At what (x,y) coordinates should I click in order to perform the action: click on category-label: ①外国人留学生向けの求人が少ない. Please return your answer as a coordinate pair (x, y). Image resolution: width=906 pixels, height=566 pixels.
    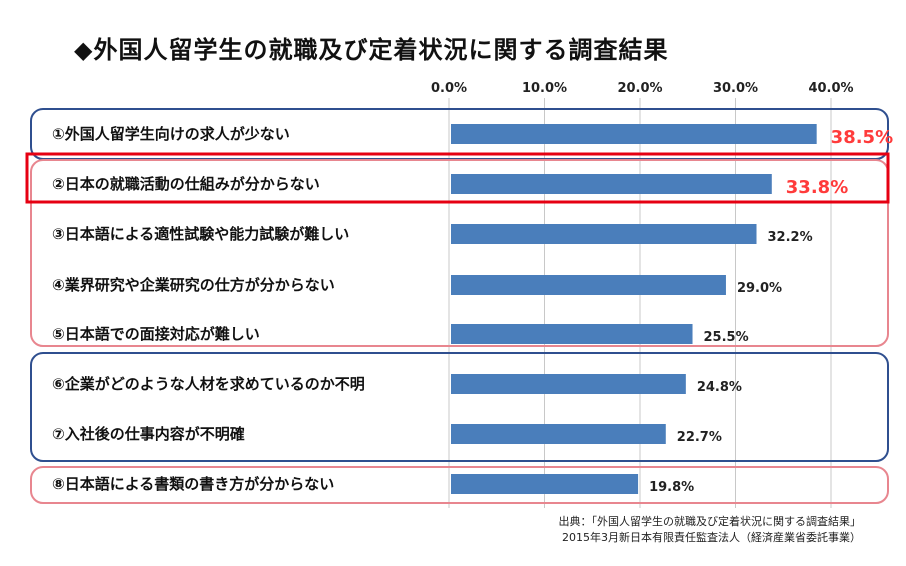
    Looking at the image, I should click on (171, 134).